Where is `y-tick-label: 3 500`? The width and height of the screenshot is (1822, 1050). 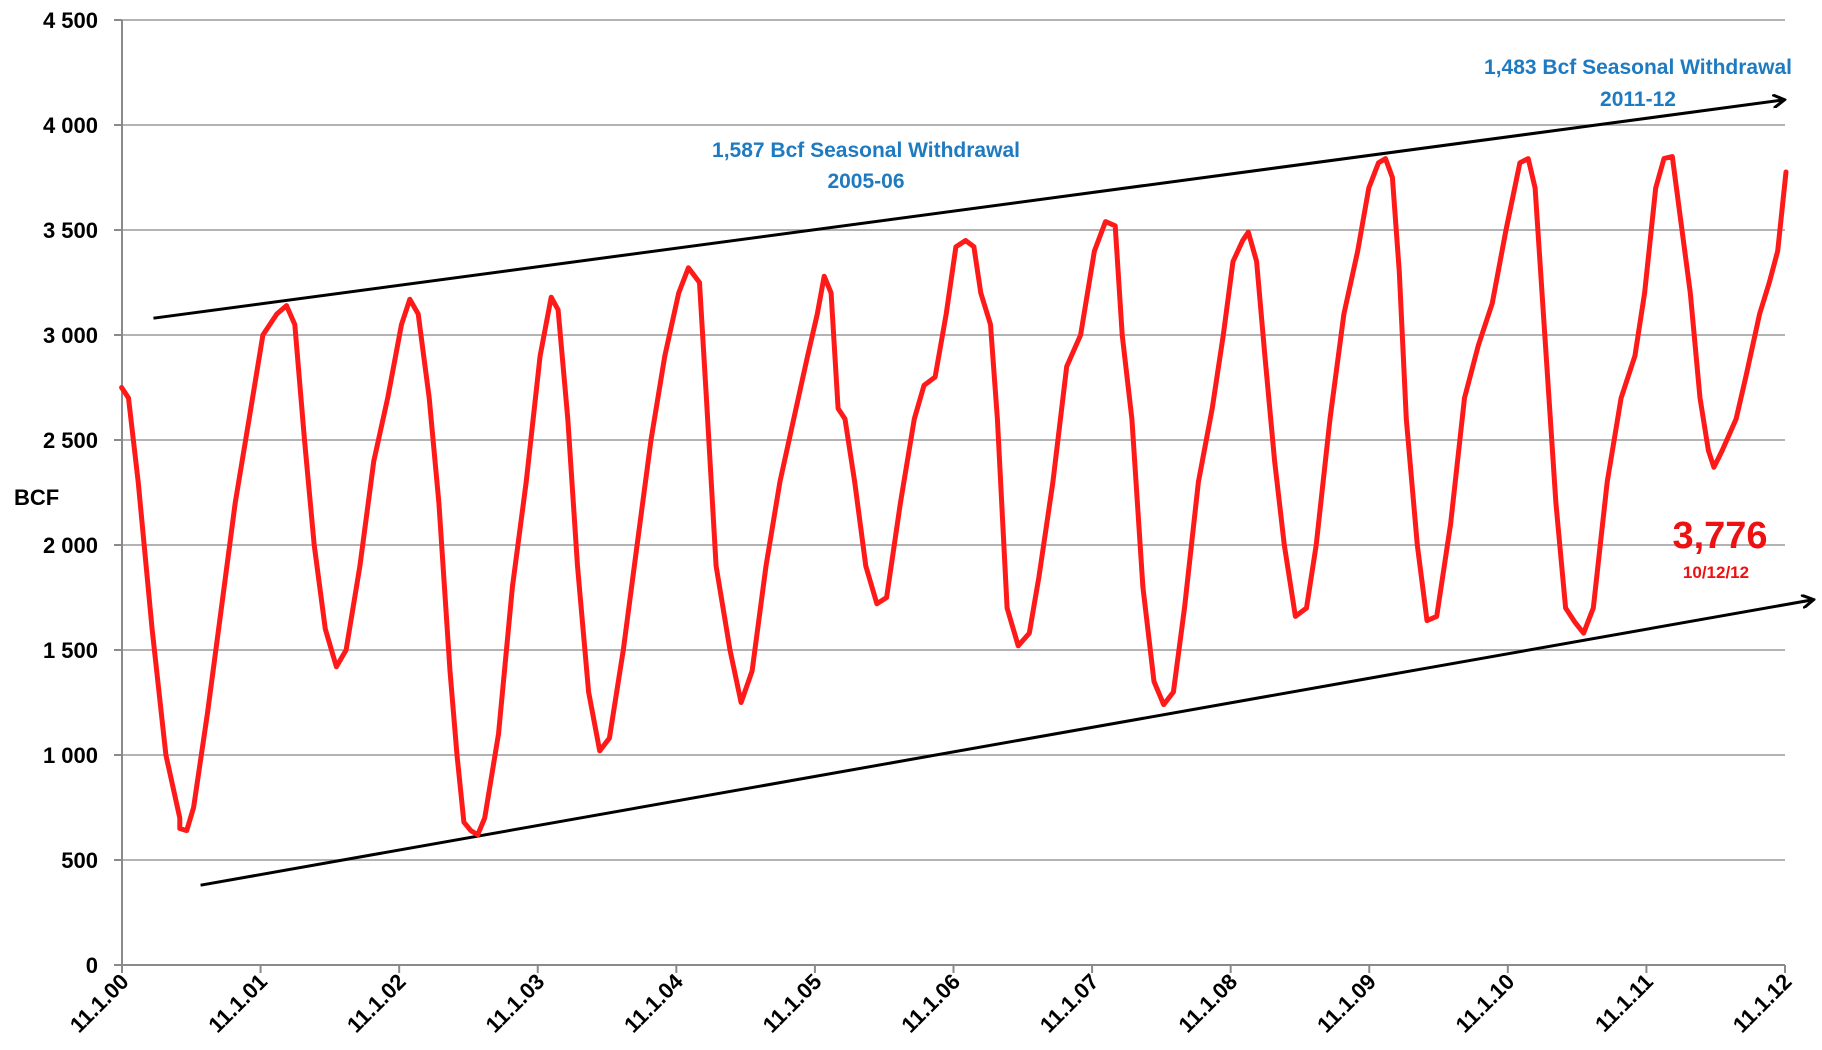 y-tick-label: 3 500 is located at coordinates (70, 230).